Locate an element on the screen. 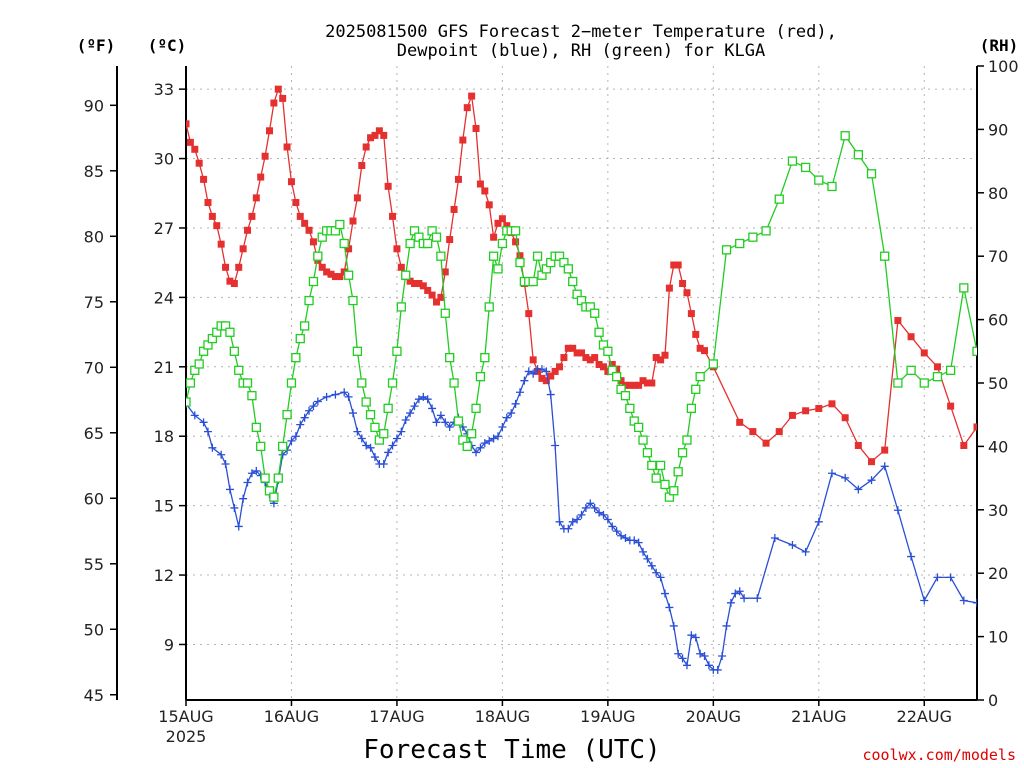 The image size is (1024, 768). chart-subtitle: Dewpoint (blue), RH (green) for KLGA is located at coordinates (581, 51).